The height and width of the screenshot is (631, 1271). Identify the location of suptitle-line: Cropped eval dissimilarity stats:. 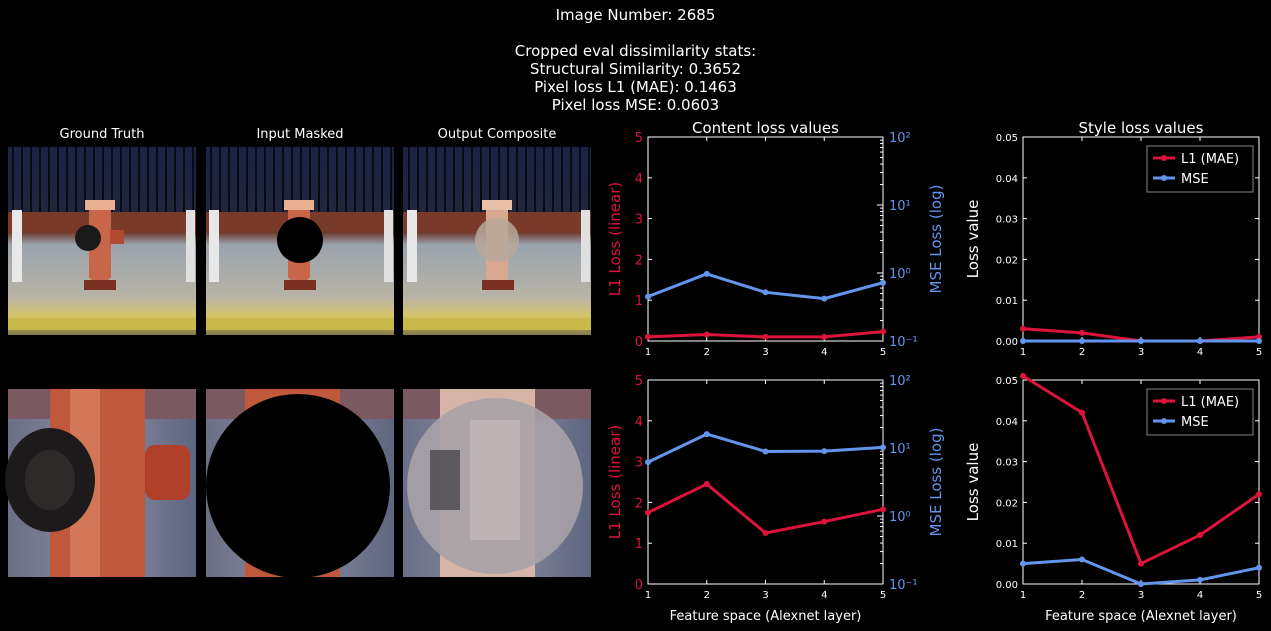
(635, 51).